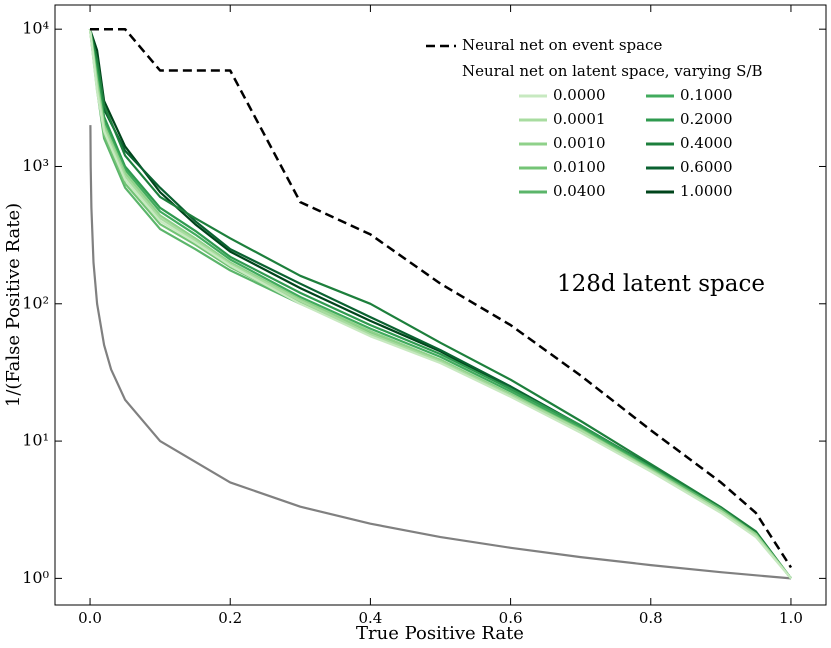 The width and height of the screenshot is (831, 648). What do you see at coordinates (706, 191) in the screenshot?
I see `legend-label: 1.0000` at bounding box center [706, 191].